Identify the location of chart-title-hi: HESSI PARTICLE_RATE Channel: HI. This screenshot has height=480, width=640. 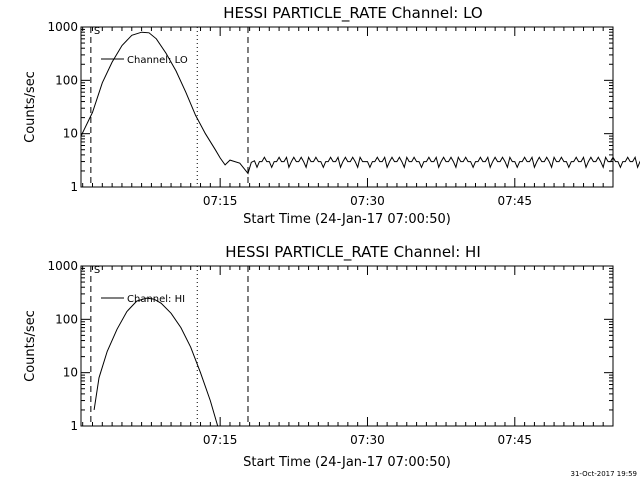
(353, 252).